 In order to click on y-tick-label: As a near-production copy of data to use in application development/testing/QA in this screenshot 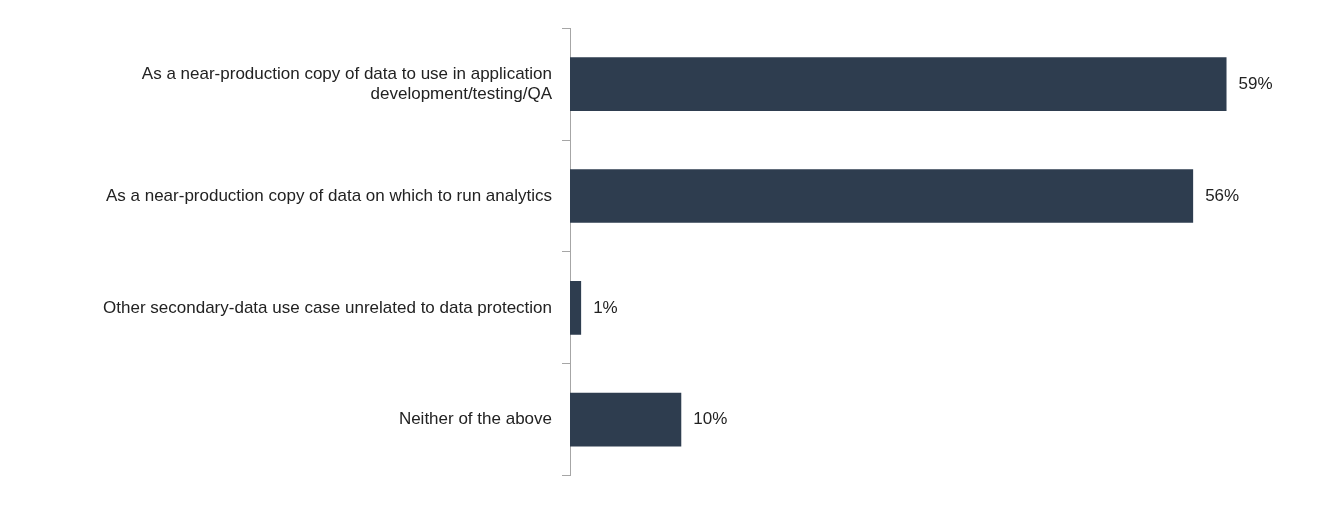, I will do `click(347, 83)`.